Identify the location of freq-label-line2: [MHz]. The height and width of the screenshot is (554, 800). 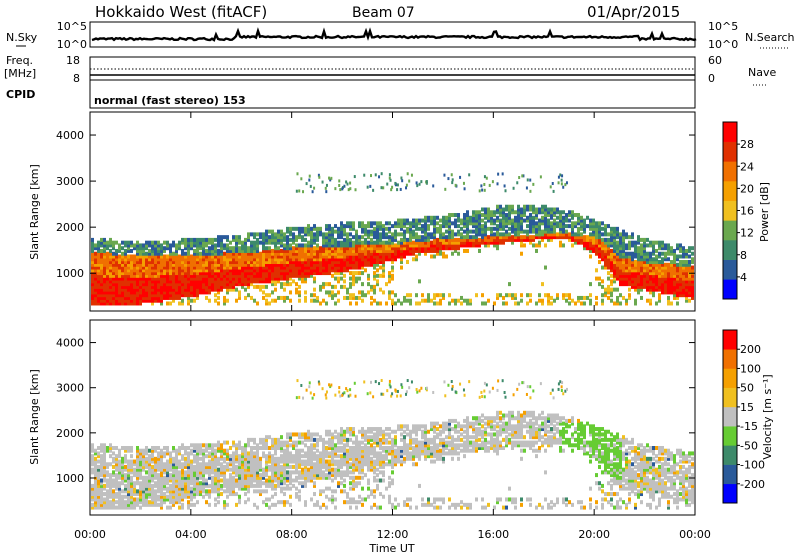
(20, 73).